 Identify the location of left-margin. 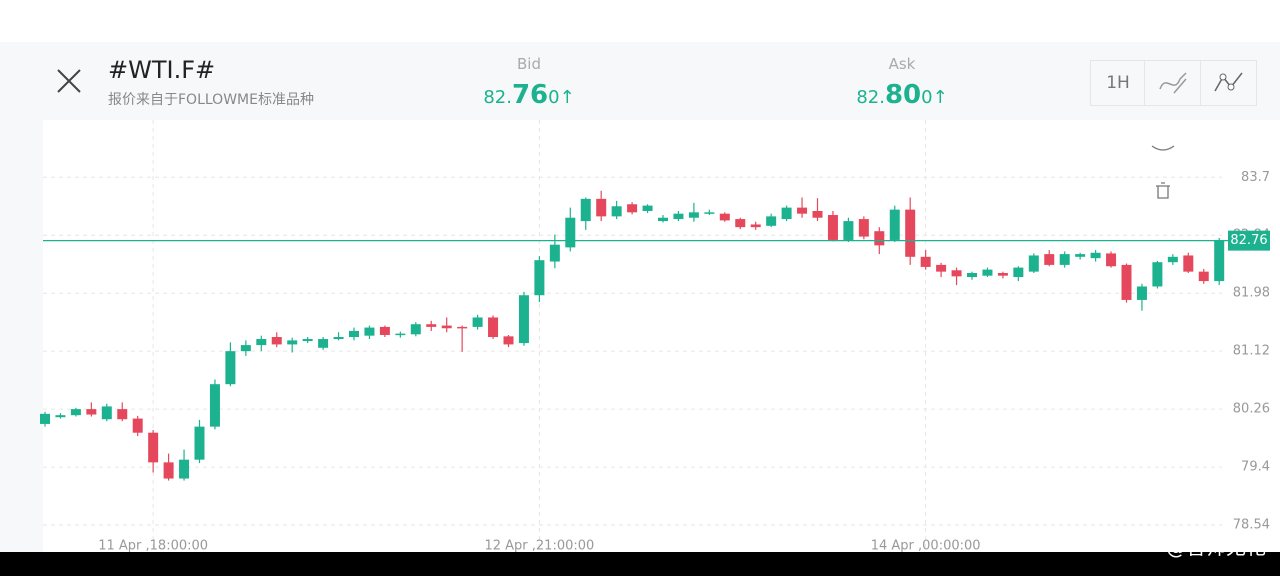
(21, 336).